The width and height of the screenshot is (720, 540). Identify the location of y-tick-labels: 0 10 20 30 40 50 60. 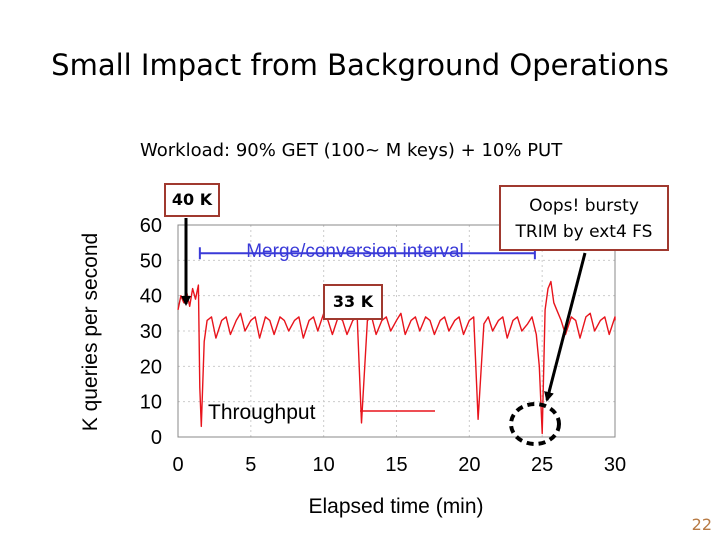
(151, 332).